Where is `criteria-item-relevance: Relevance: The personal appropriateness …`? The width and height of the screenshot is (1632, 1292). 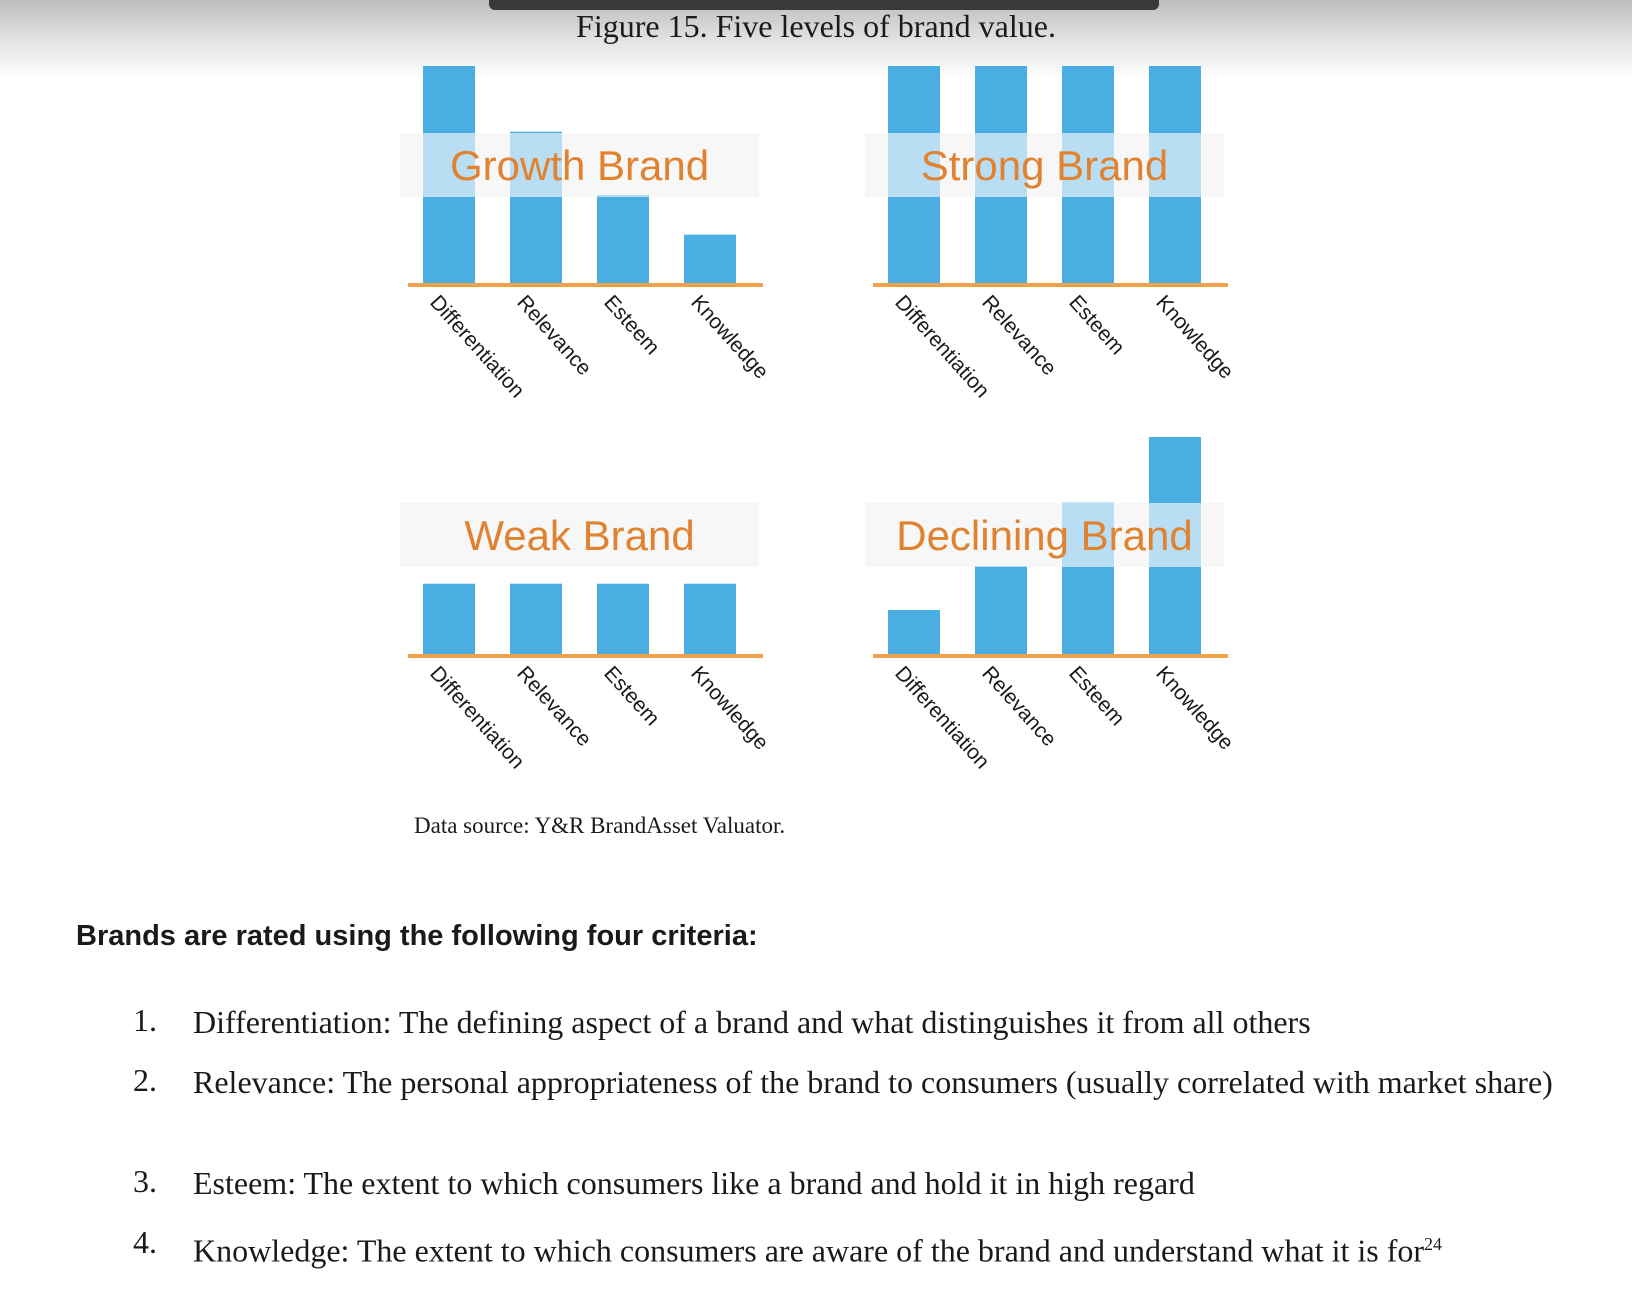 criteria-item-relevance: Relevance: The personal appropriateness … is located at coordinates (873, 1082).